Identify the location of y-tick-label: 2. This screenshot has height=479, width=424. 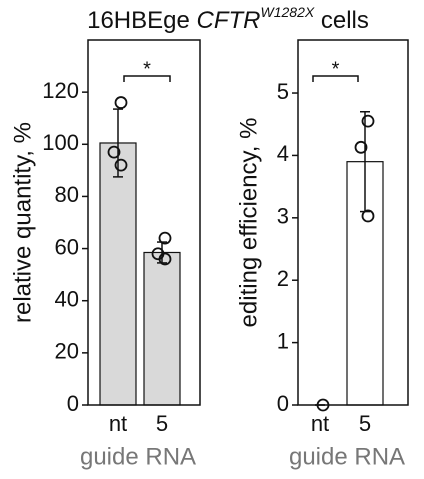
(283, 278).